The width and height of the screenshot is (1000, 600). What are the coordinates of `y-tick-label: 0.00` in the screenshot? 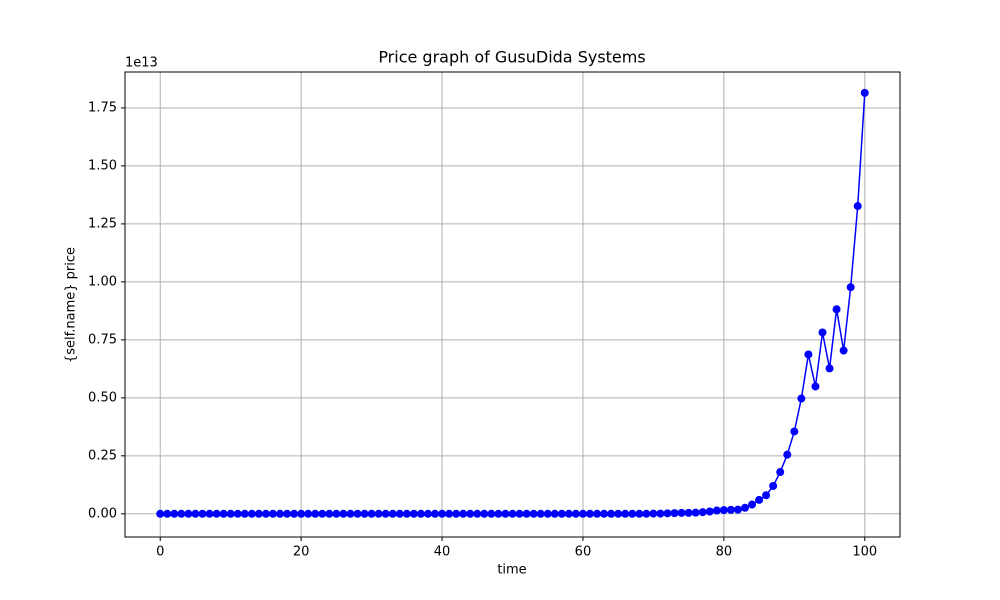 It's located at (102, 513).